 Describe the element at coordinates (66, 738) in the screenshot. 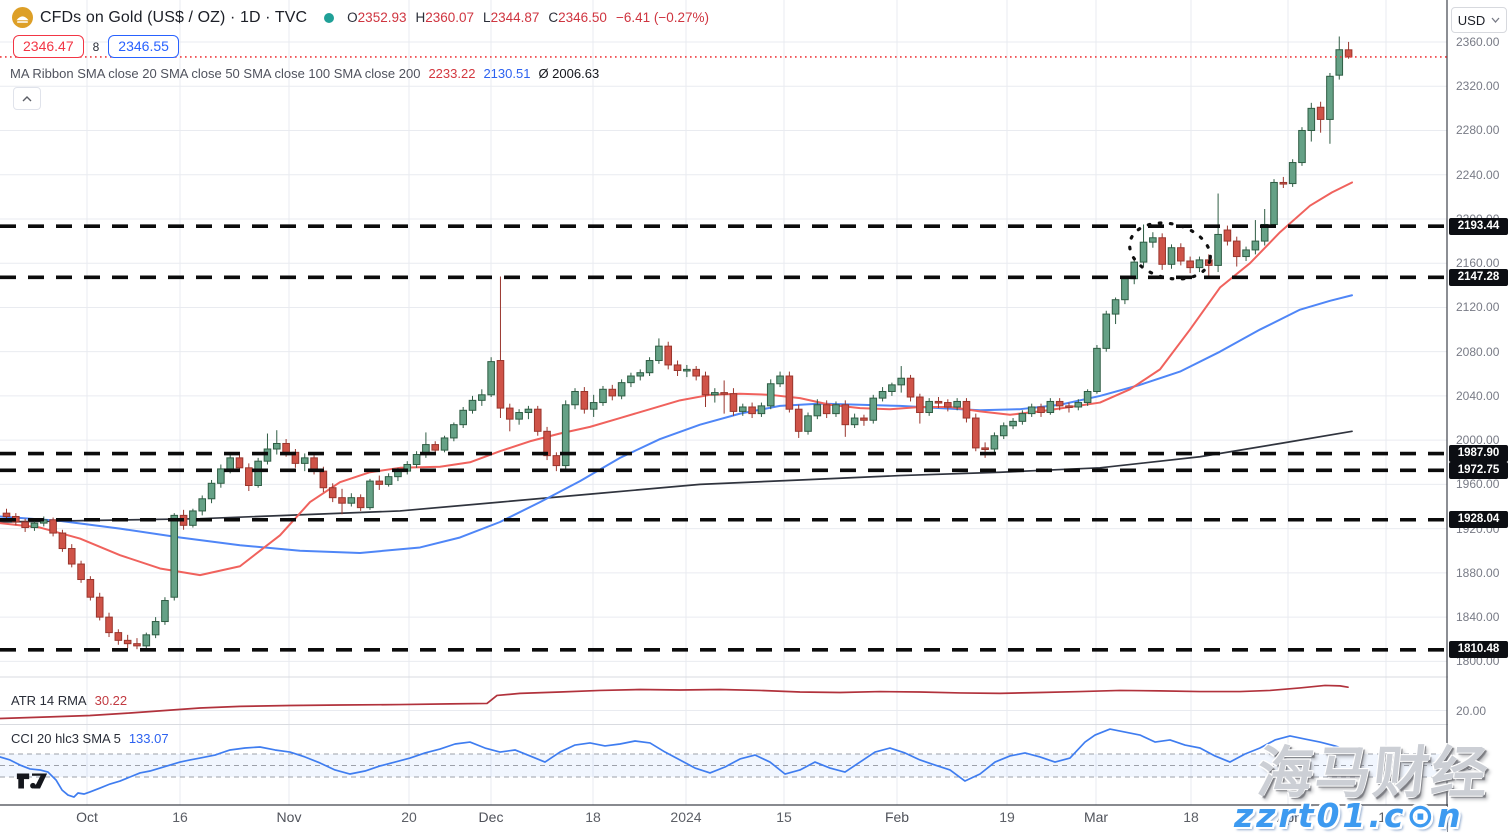

I see `cci-label: CCI 20 hlc3 SMA 5` at that location.